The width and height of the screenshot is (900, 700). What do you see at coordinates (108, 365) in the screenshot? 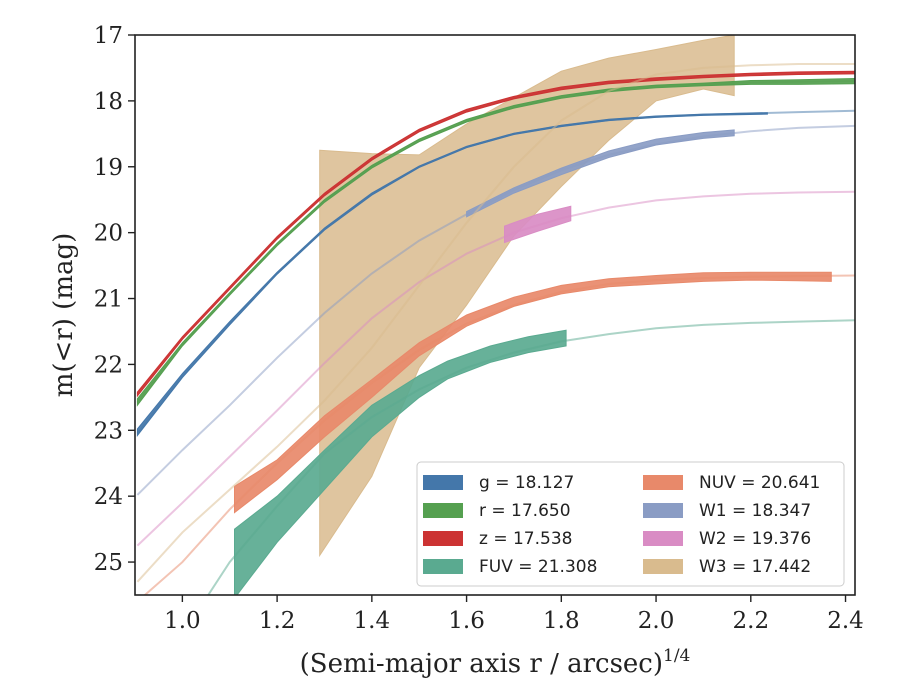
I see `y-tick-label: 22` at bounding box center [108, 365].